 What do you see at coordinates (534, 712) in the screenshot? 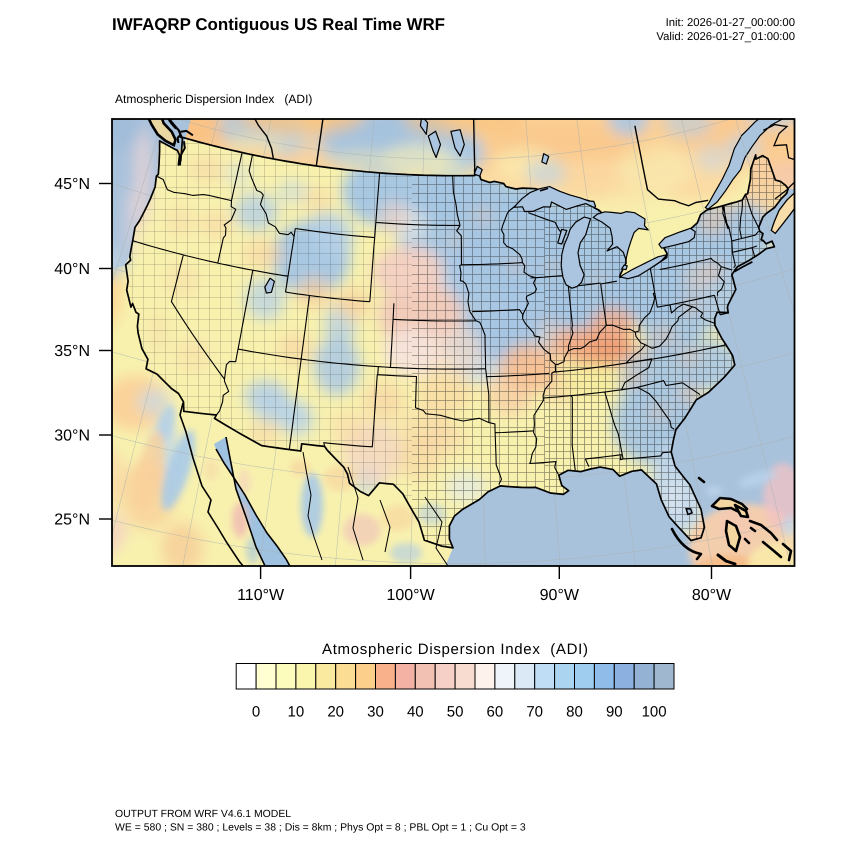
I see `svg-text: 70` at bounding box center [534, 712].